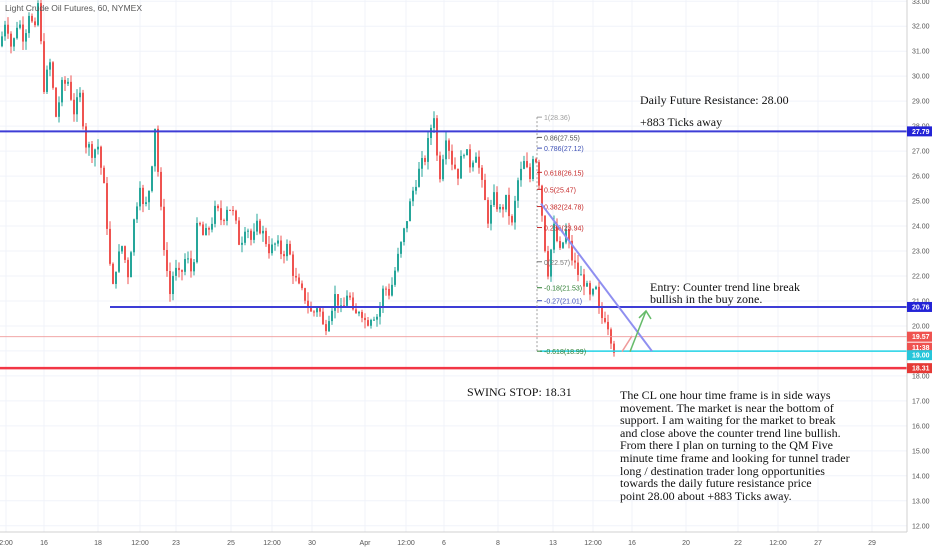 The width and height of the screenshot is (932, 550). What do you see at coordinates (596, 277) in the screenshot?
I see `counter-trend-line` at bounding box center [596, 277].